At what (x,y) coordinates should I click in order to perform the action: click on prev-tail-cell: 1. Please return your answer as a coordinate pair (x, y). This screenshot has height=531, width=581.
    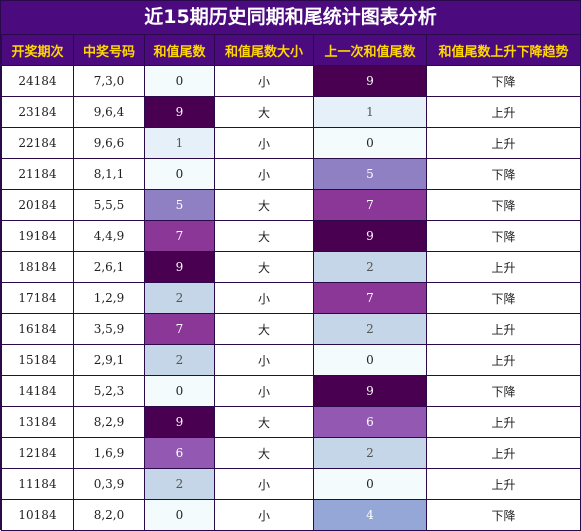
    Looking at the image, I should click on (370, 112).